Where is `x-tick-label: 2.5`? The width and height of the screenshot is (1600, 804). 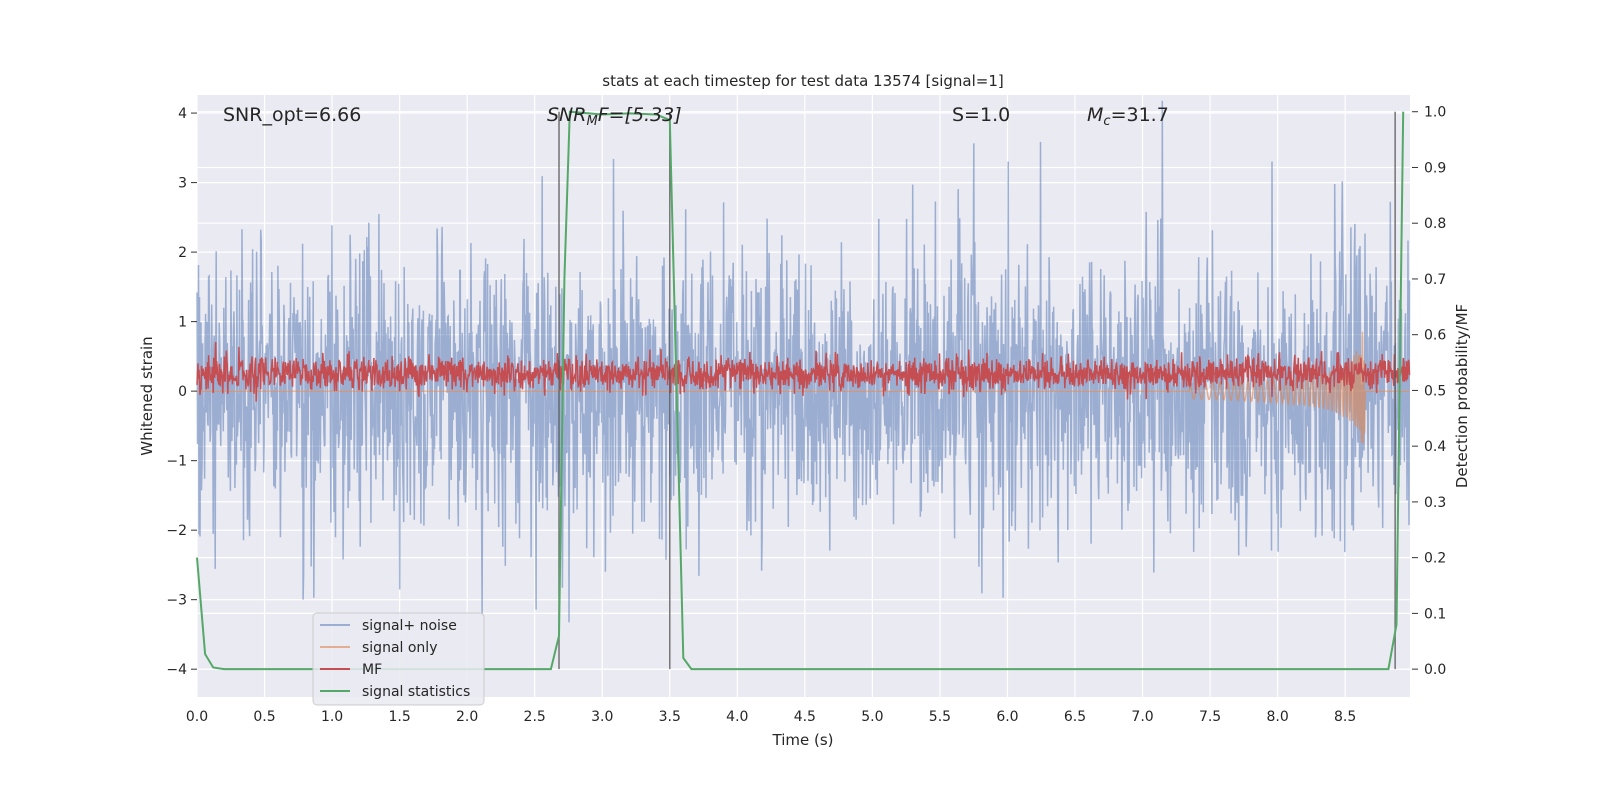 x-tick-label: 2.5 is located at coordinates (535, 717).